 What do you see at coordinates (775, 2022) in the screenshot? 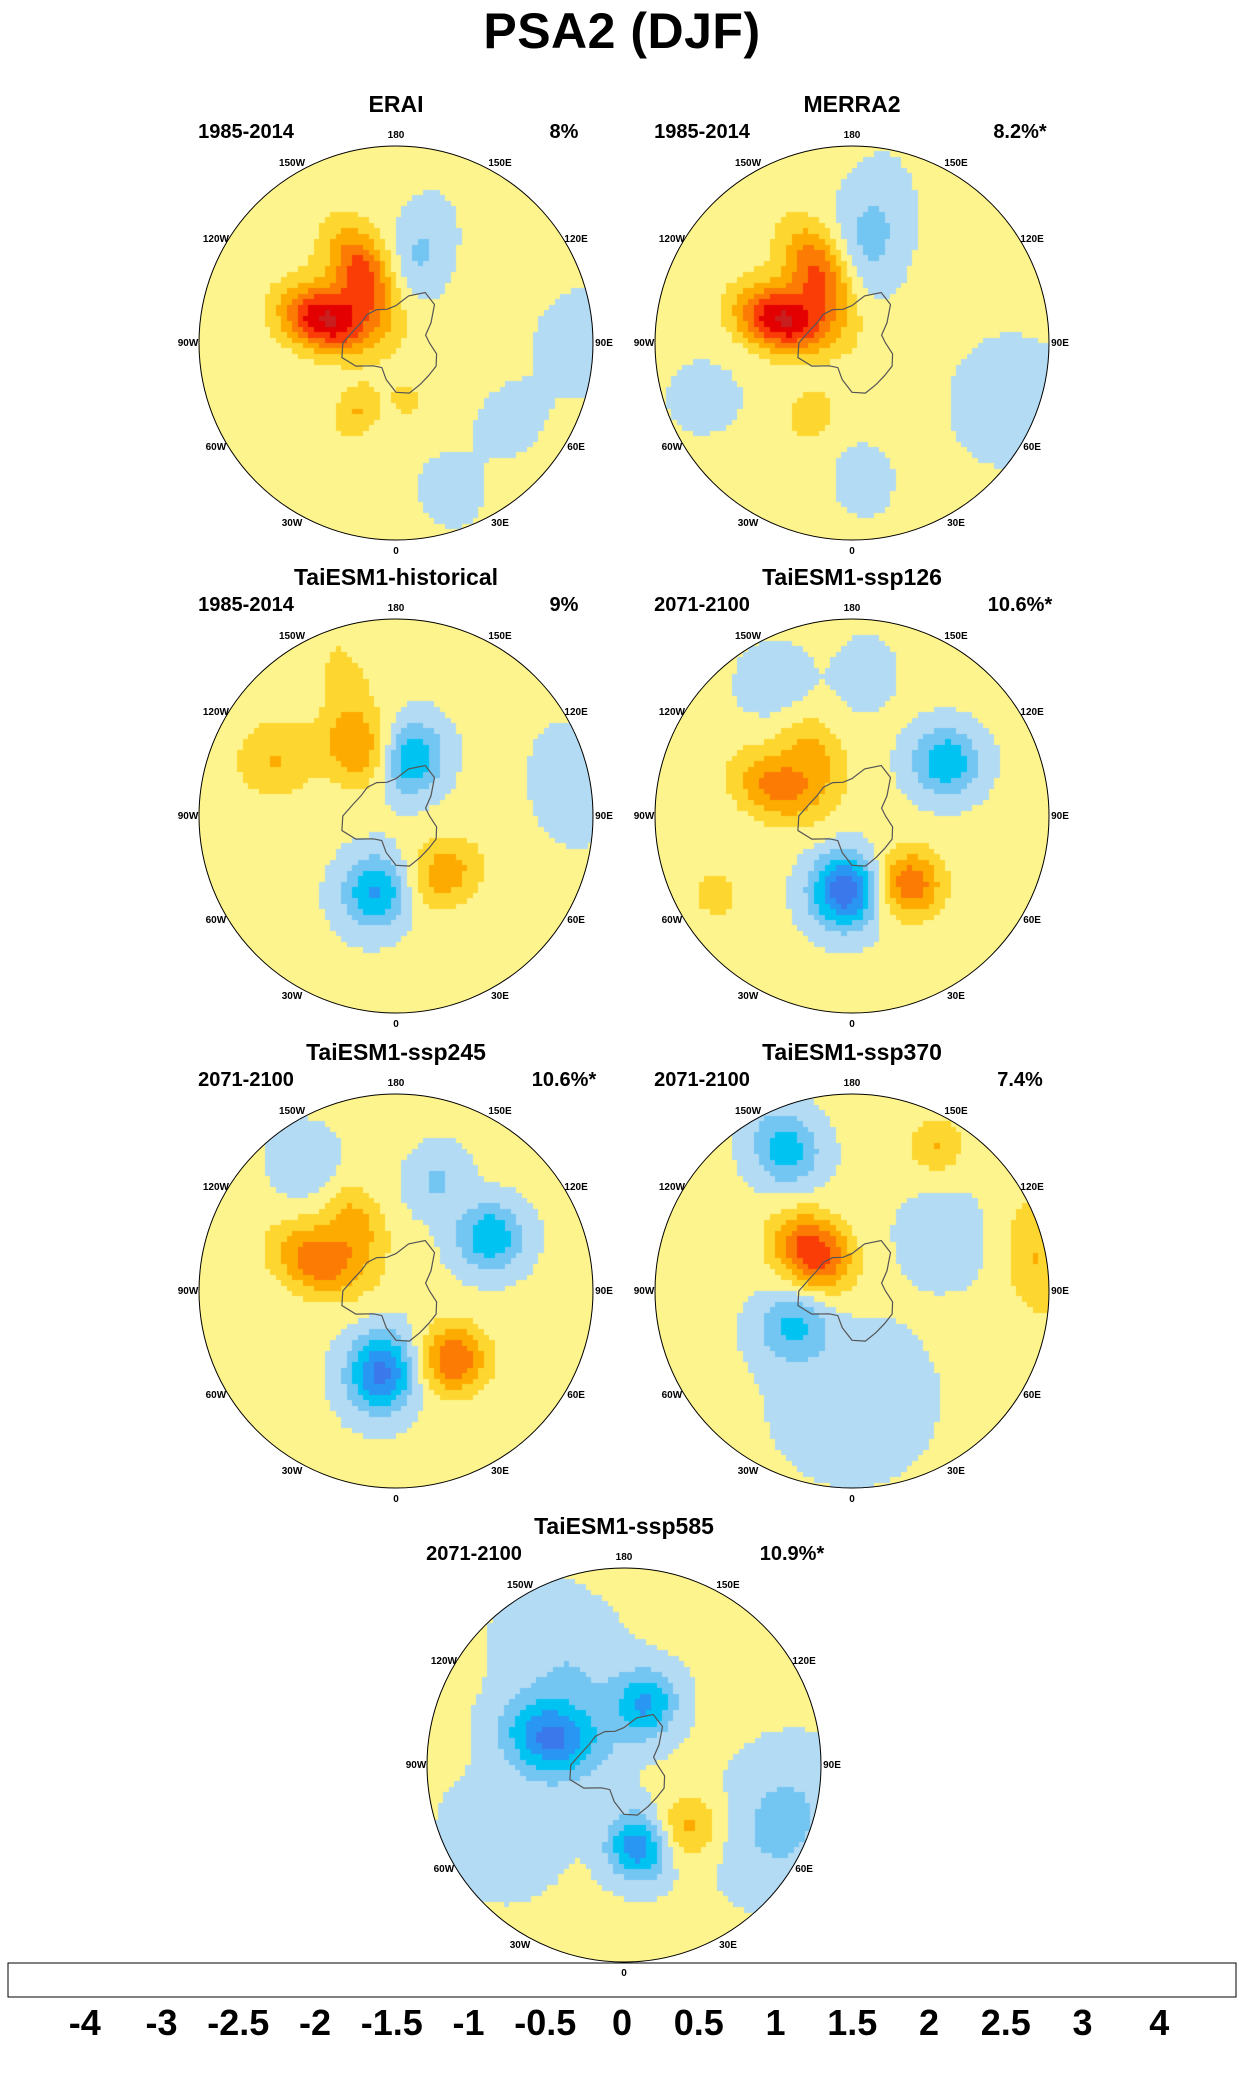
I see `colorbar-tick-label: 1` at bounding box center [775, 2022].